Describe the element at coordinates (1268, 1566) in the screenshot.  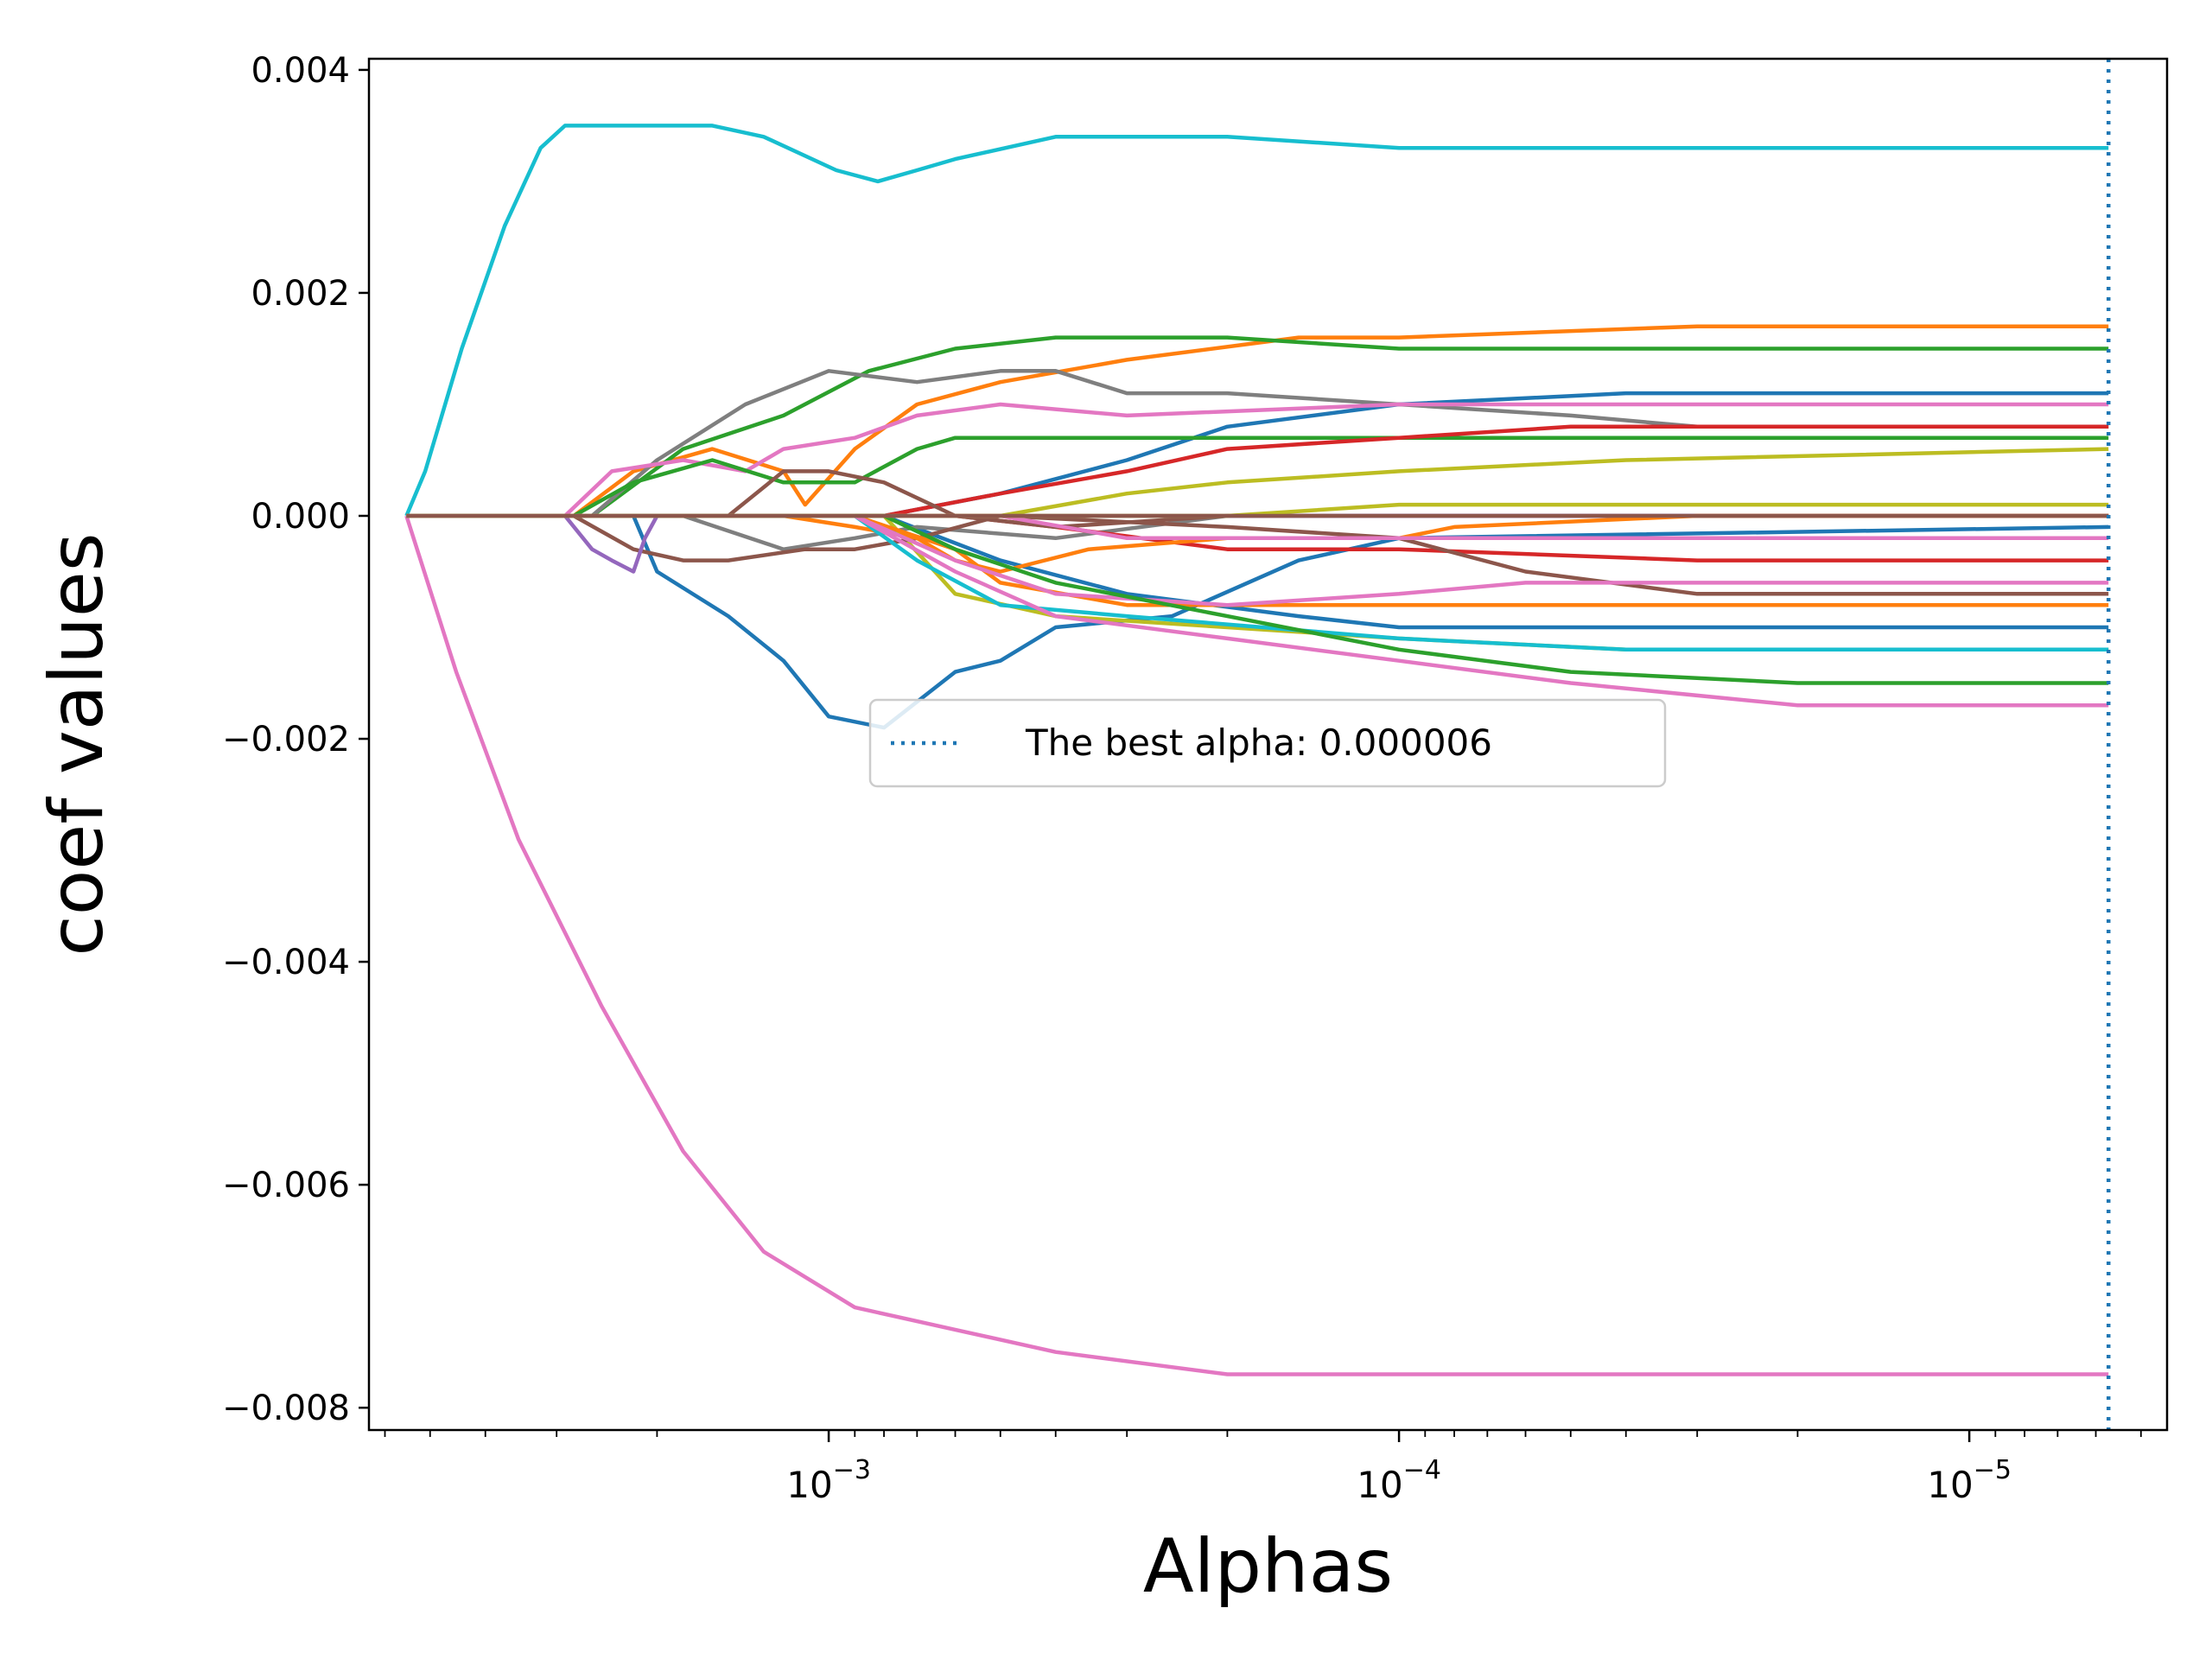
I see `x-axis-label: Alphas` at that location.